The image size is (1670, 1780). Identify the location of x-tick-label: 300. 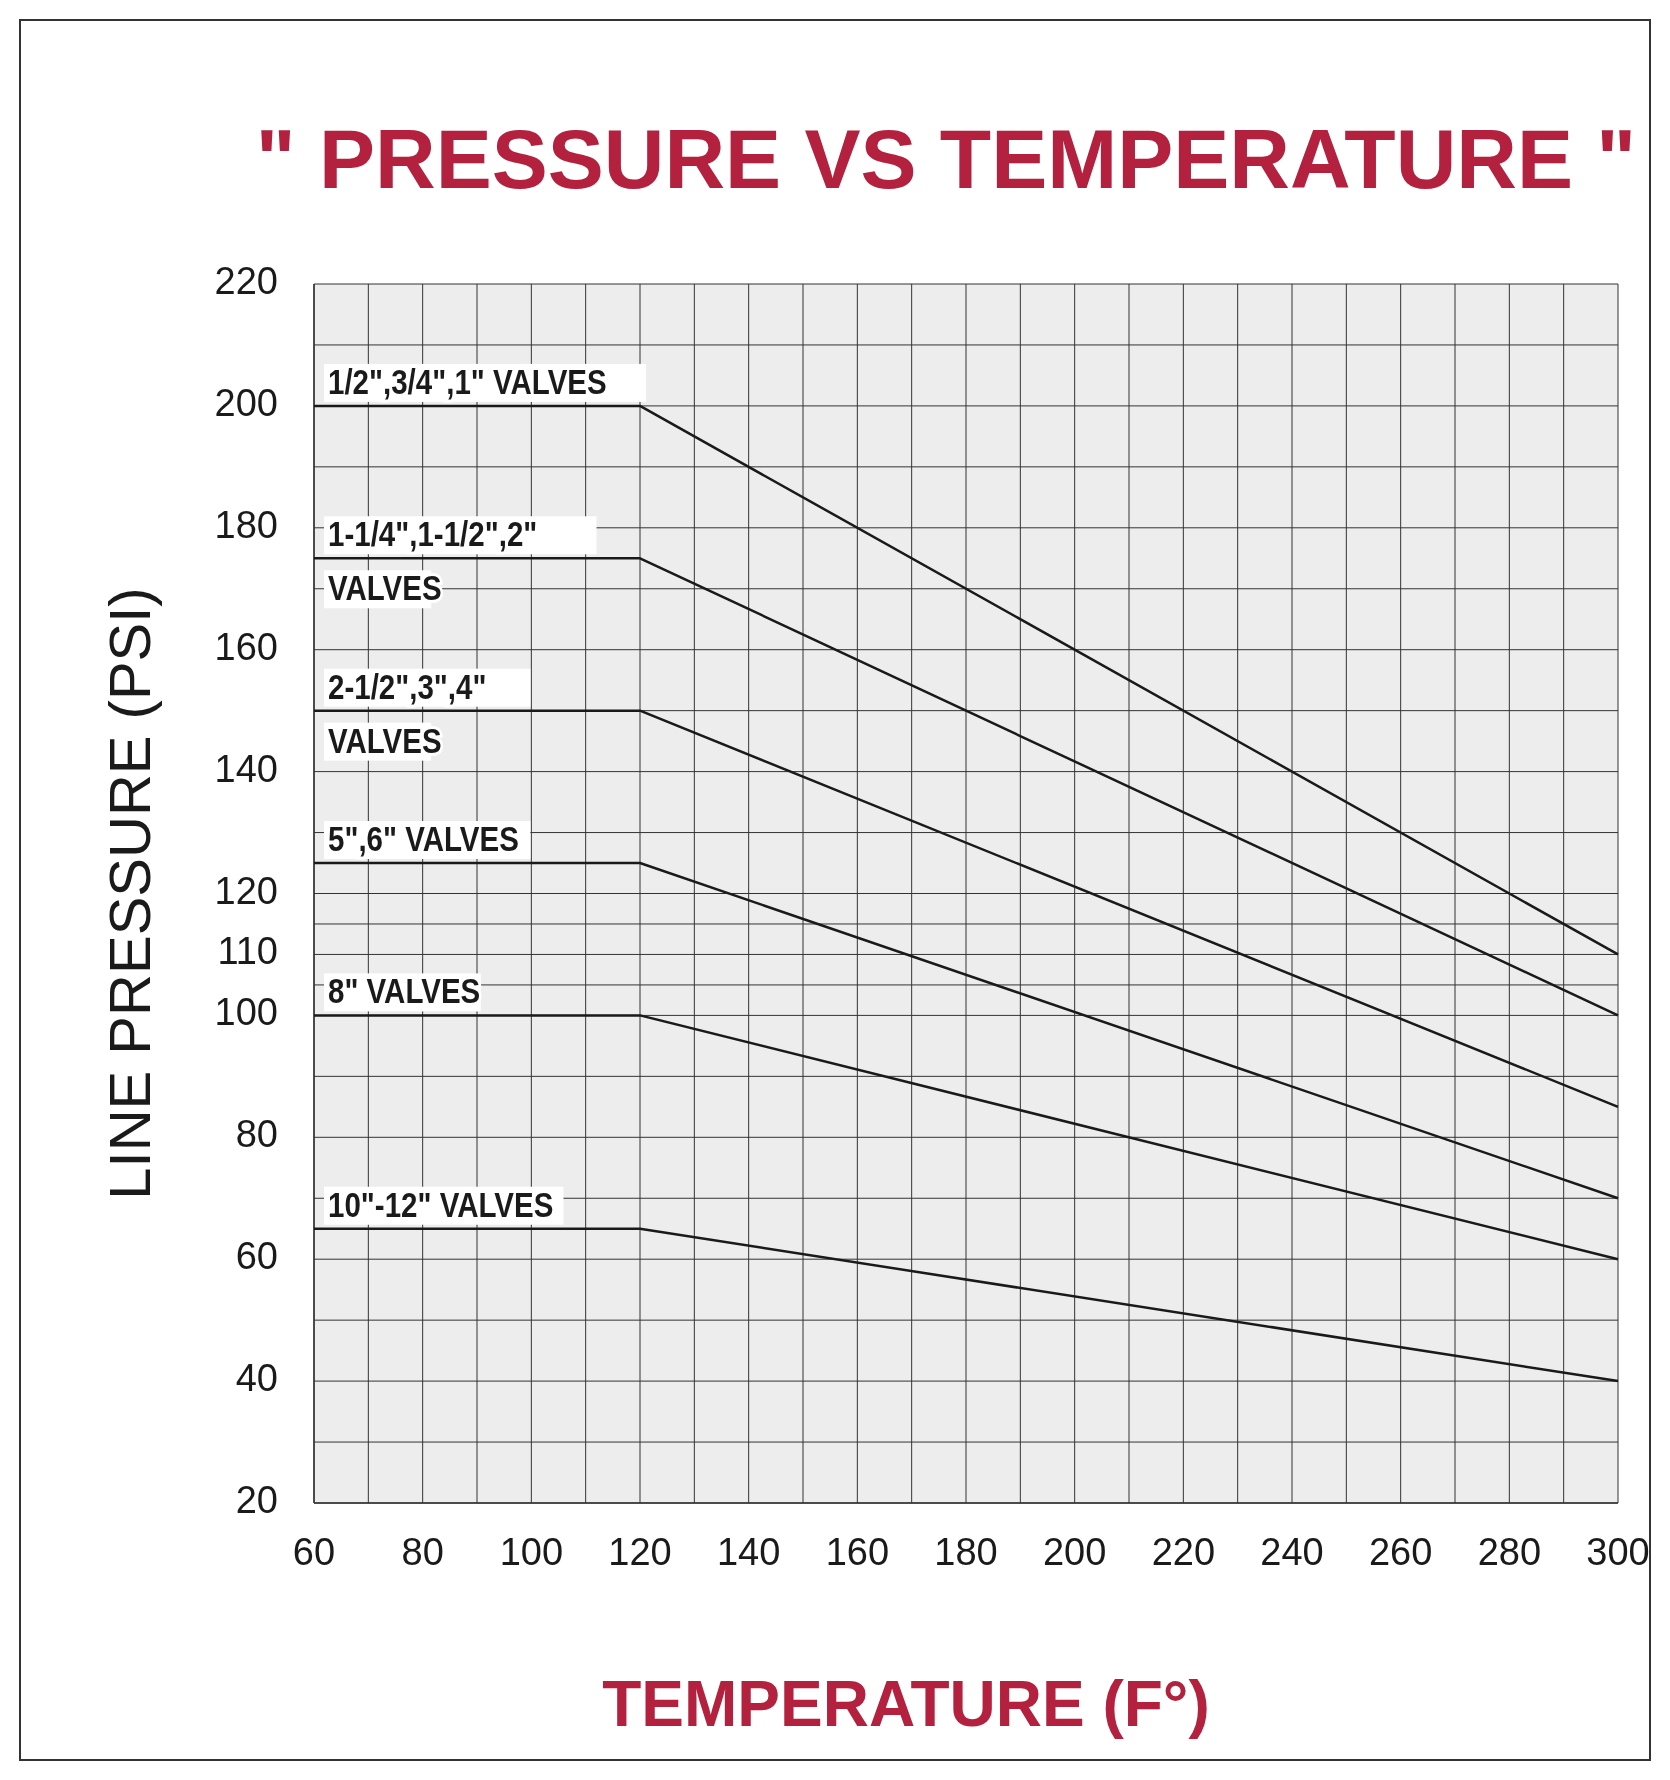
(1618, 1552).